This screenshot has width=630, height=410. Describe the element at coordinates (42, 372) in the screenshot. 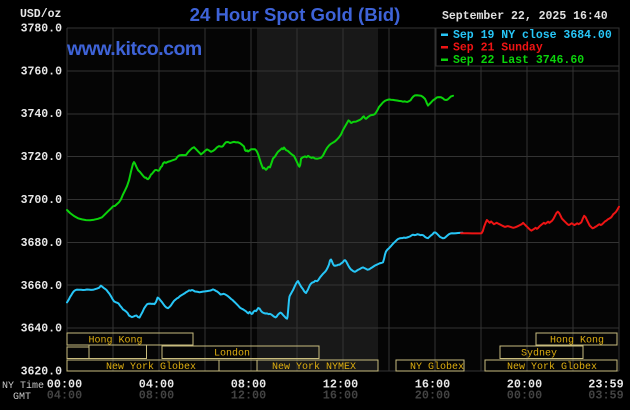

I see `svg-text: 3620.0` at that location.